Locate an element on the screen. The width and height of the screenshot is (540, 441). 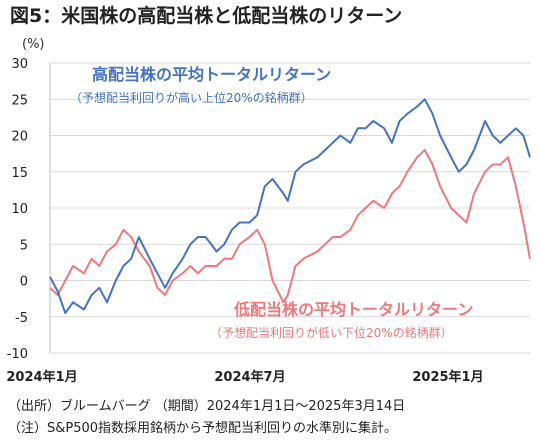
chart-title: 図5：米国株の高配当株と低配当株のリターン is located at coordinates (206, 15).